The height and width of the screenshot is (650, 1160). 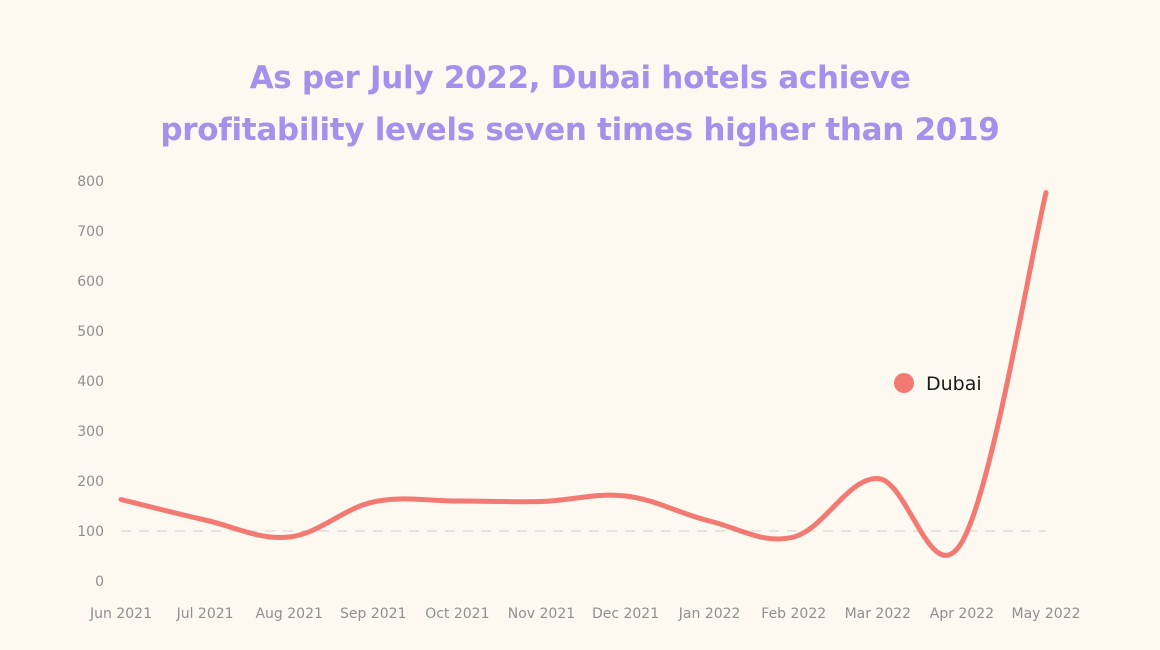 What do you see at coordinates (904, 383) in the screenshot?
I see `legend-marker-dubai` at bounding box center [904, 383].